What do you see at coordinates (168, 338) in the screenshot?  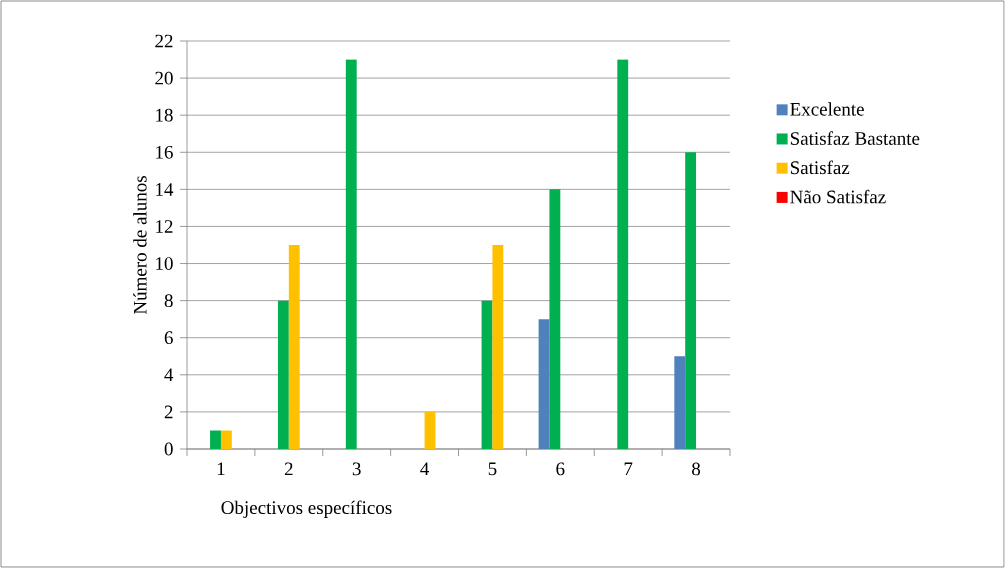 I see `y-tick-label: 6` at bounding box center [168, 338].